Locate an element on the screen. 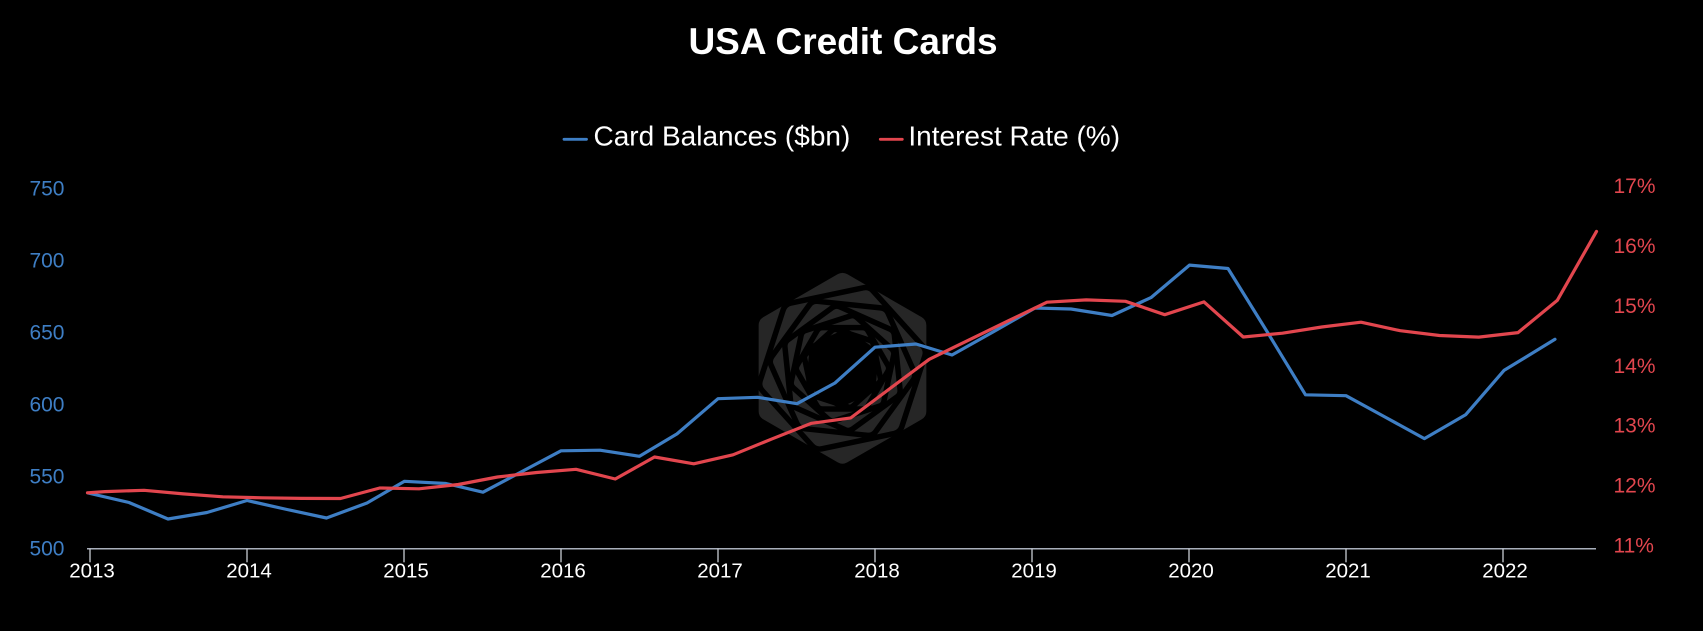 The image size is (1703, 631). svg-text: 13% is located at coordinates (1635, 426).